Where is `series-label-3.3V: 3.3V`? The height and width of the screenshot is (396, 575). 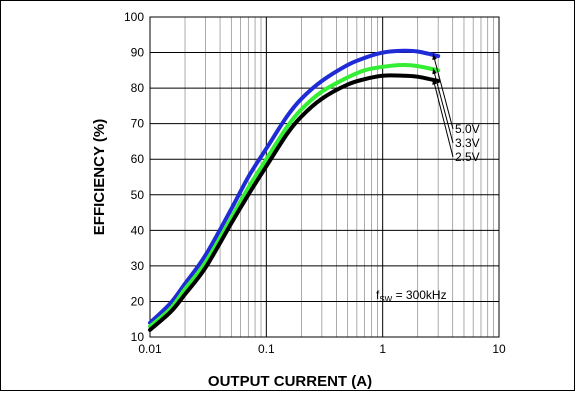 series-label-3.3V: 3.3V is located at coordinates (467, 143).